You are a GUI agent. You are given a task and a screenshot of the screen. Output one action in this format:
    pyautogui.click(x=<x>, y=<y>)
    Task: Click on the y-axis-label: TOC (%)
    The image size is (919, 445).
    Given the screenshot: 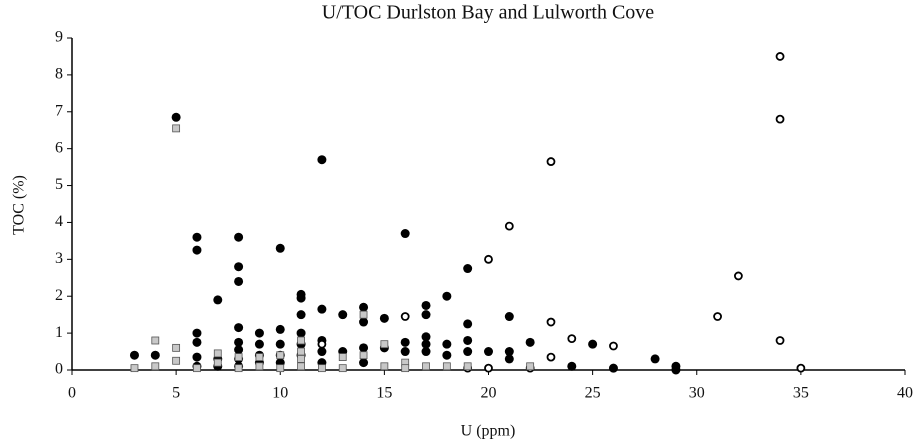 What is the action you would take?
    pyautogui.click(x=19, y=205)
    